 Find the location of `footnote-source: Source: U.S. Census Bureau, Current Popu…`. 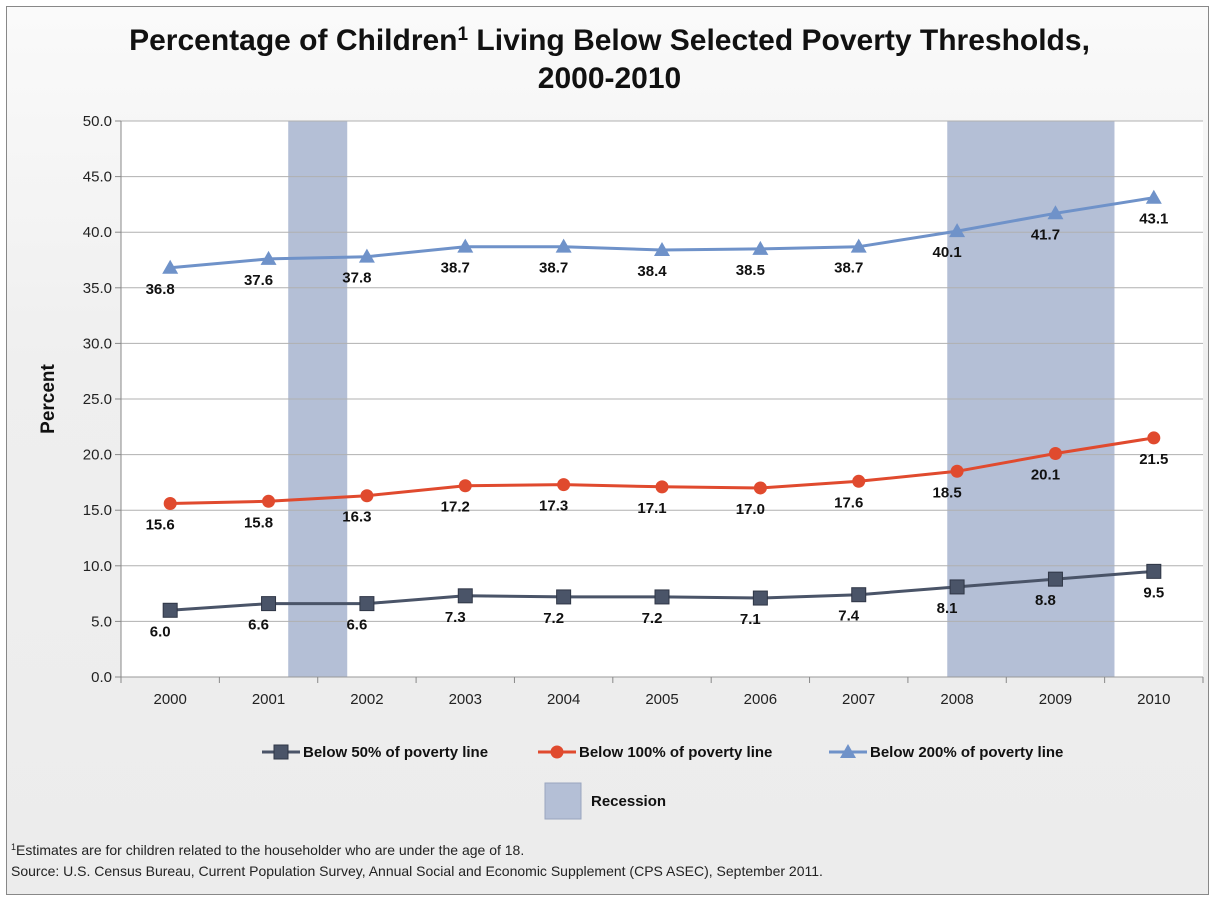

footnote-source: Source: U.S. Census Bureau, Current Popu… is located at coordinates (417, 871).